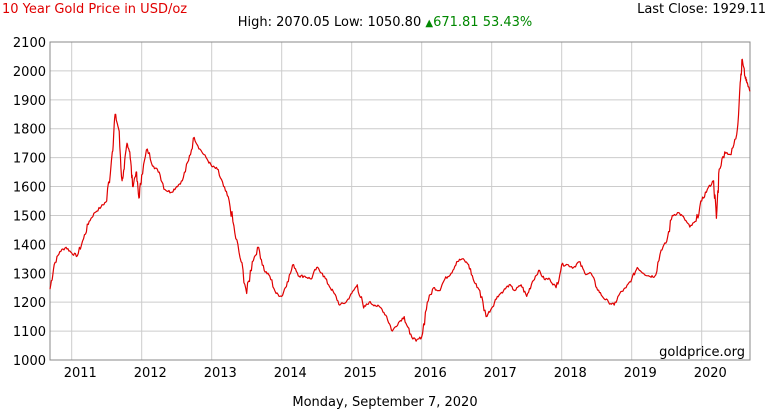 This screenshot has width=770, height=410. What do you see at coordinates (395, 373) in the screenshot?
I see `x-axis: 2011 2012 2013 2014 2015 2016 2017 2018 2019 2020` at bounding box center [395, 373].